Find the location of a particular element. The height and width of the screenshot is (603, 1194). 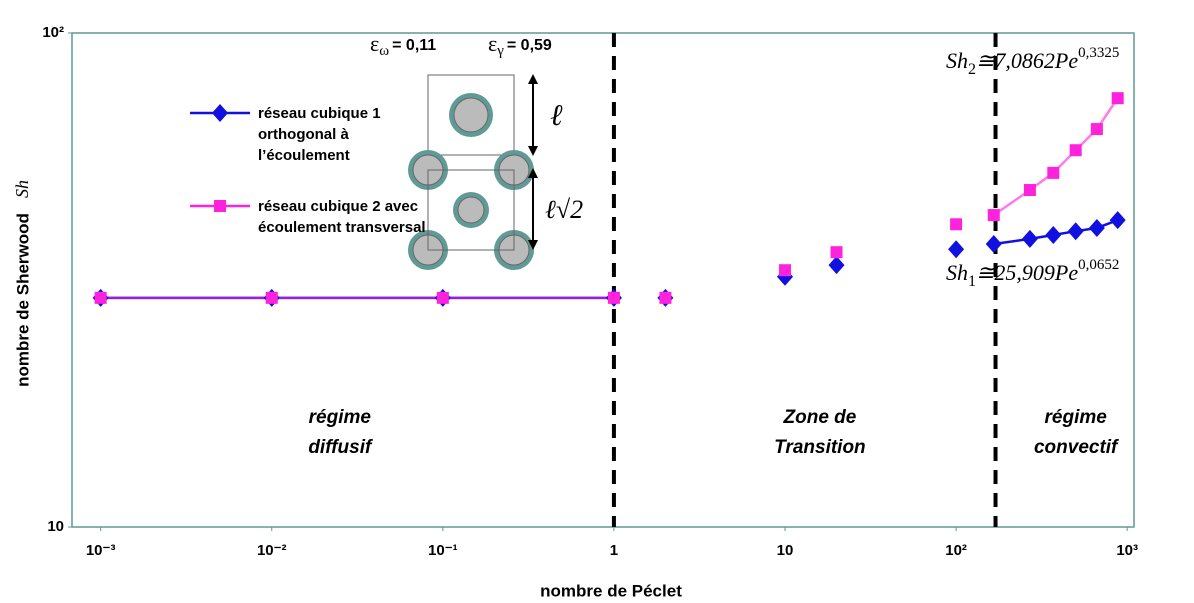

dimension-label: ℓ is located at coordinates (556, 115).